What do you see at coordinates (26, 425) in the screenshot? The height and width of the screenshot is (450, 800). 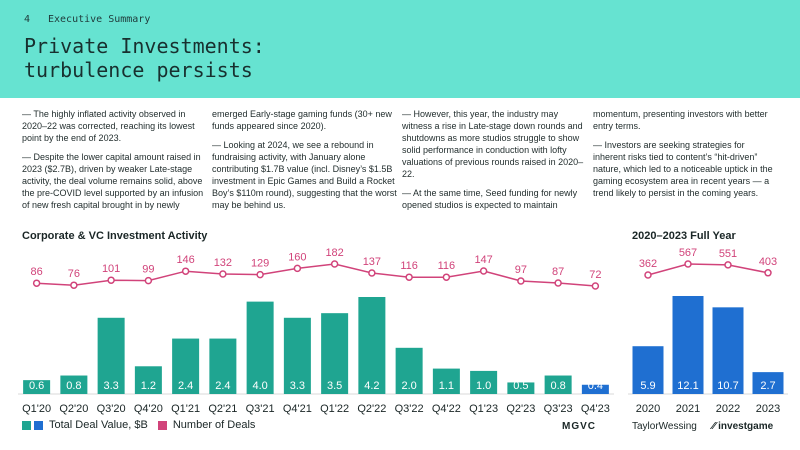 I see `legend-swatch-teal` at bounding box center [26, 425].